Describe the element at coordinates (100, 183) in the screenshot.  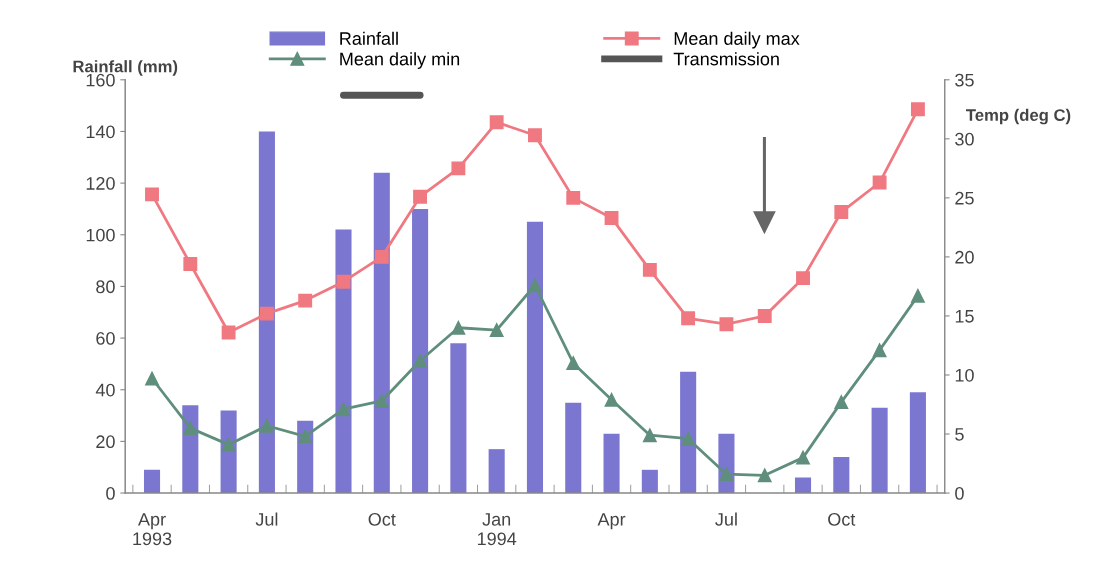
I see `y-tick-label: 120` at that location.